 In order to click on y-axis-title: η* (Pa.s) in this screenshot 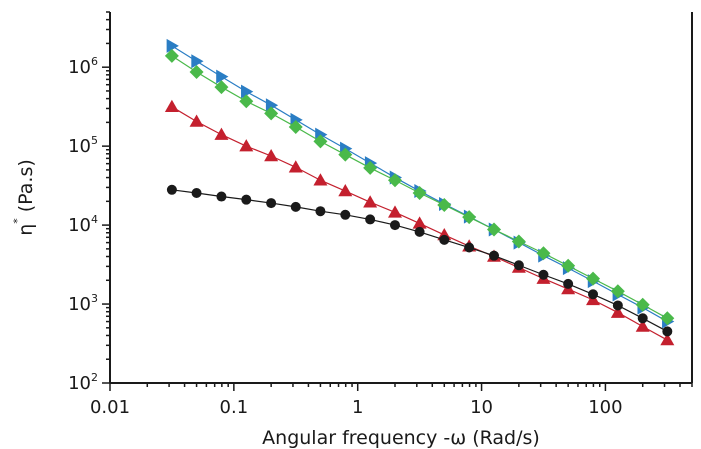, I will do `click(24, 197)`.